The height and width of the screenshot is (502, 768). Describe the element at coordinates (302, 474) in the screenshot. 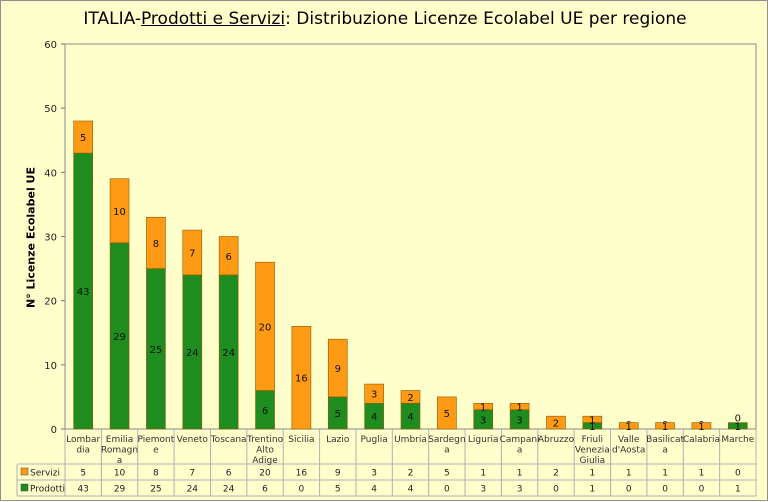

I see `table-cell-servizi: 16` at that location.